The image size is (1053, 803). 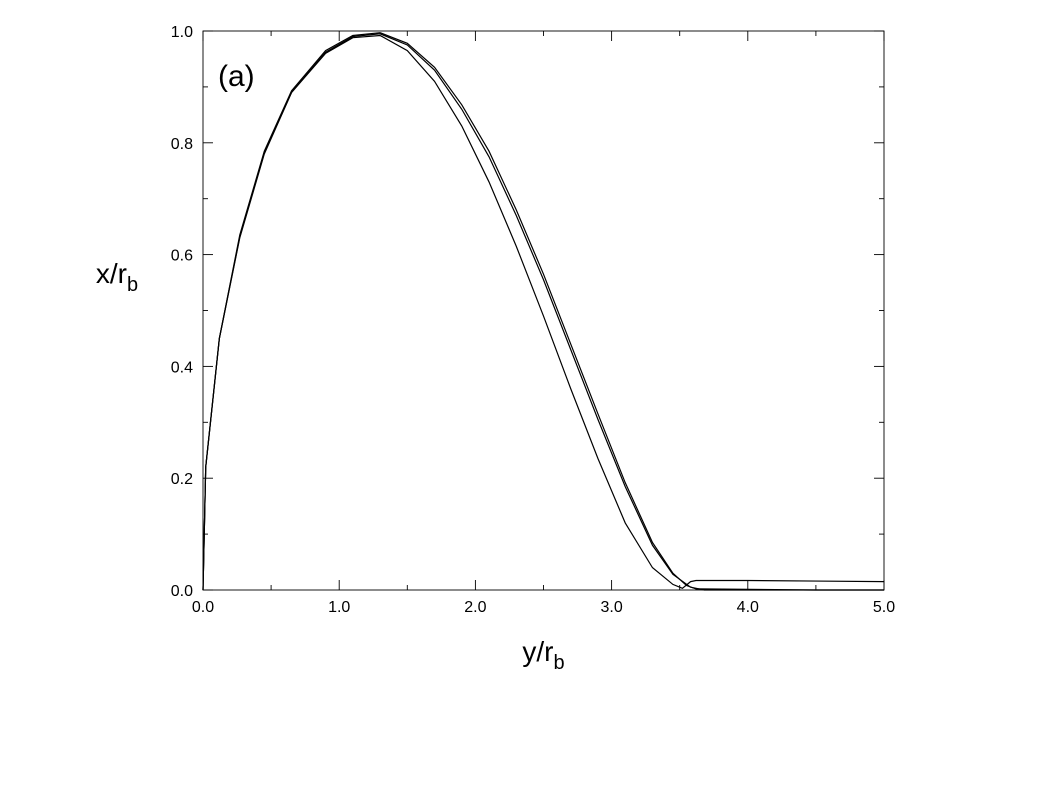 I want to click on y-tick-label: 0.4, so click(x=182, y=367).